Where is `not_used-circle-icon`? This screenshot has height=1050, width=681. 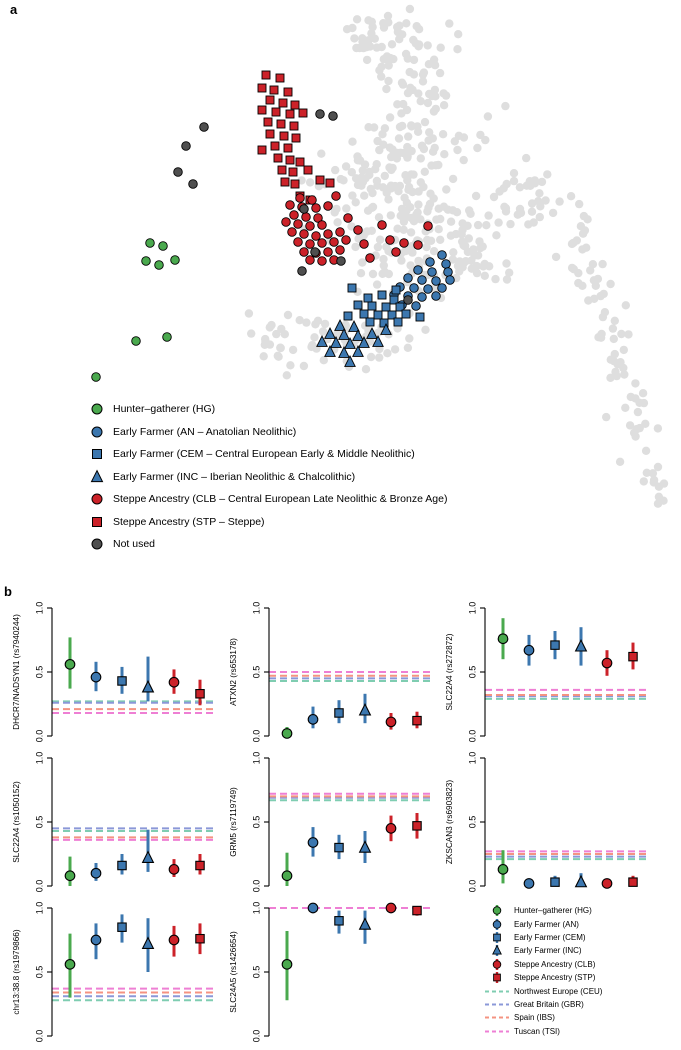
not_used-circle-icon is located at coordinates (97, 544).